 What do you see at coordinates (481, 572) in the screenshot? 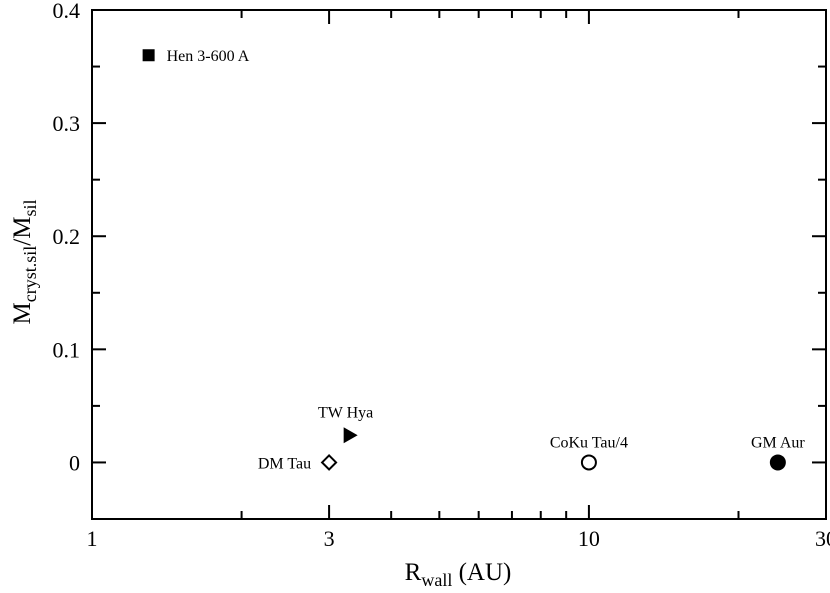
I see `x-axis-title-suffix: (AU)` at bounding box center [481, 572].